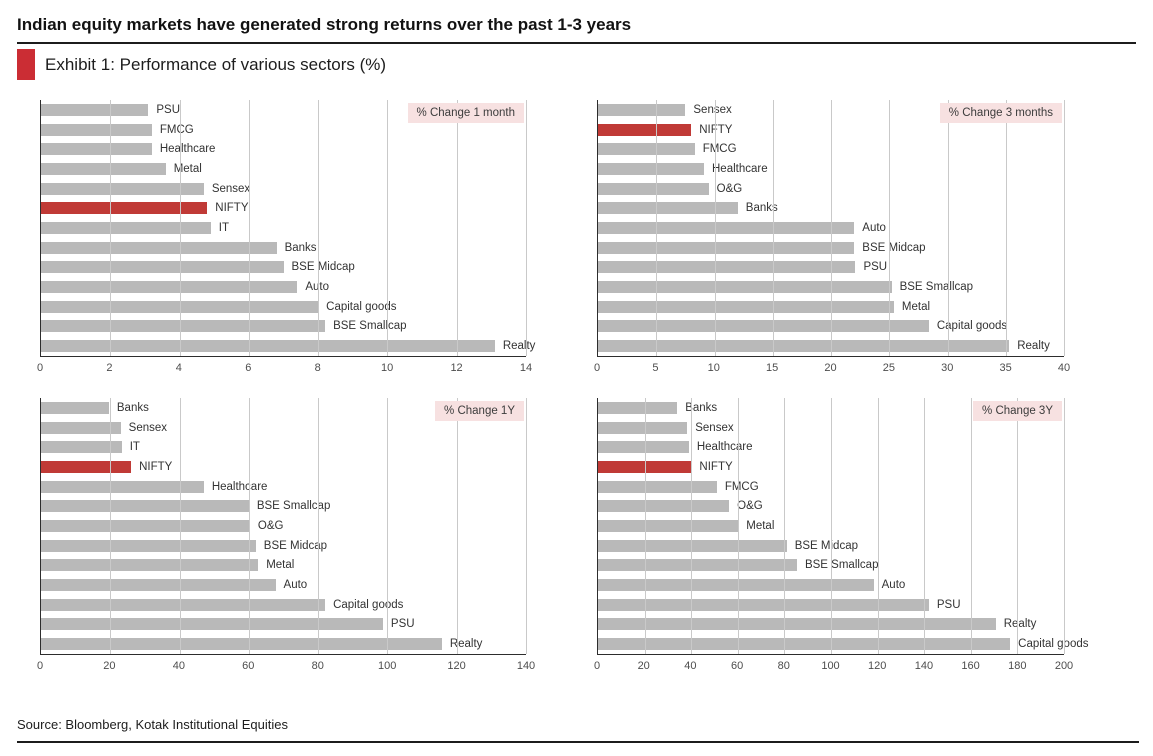  I want to click on x-tick-label: 200, so click(1064, 666).